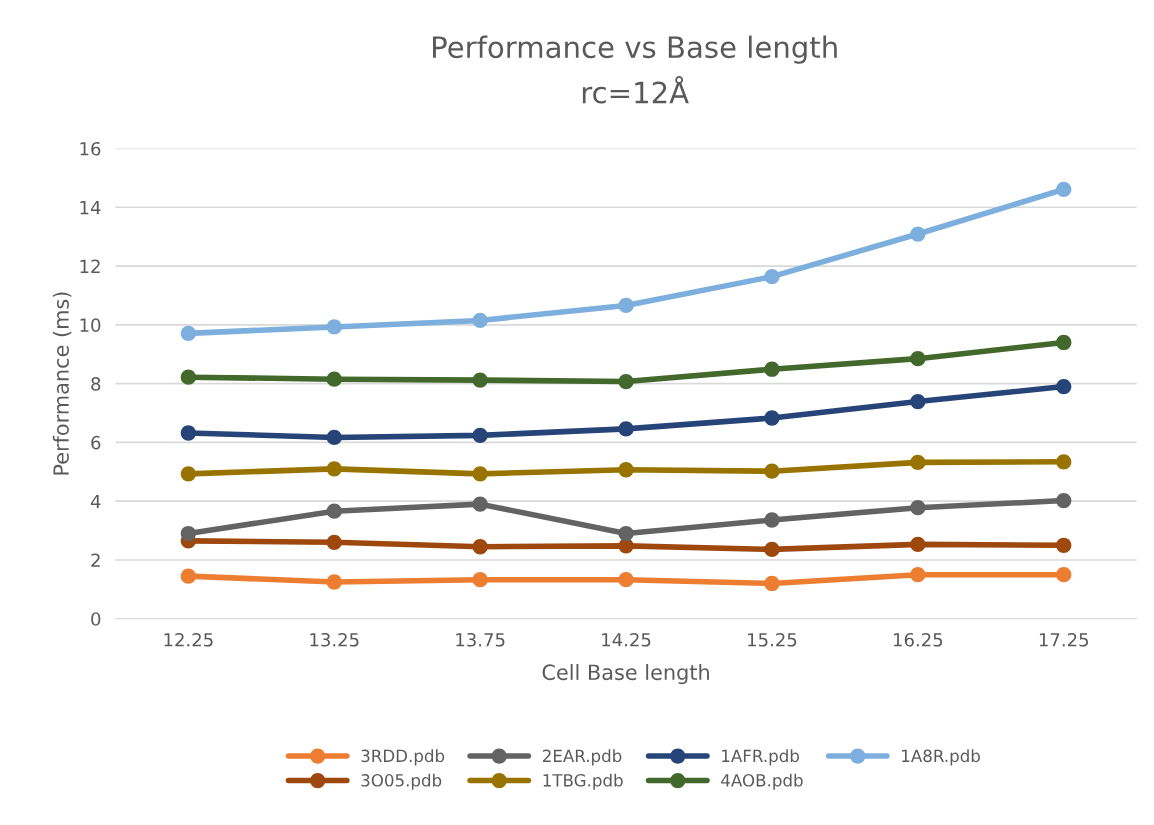 The image size is (1154, 825). Describe the element at coordinates (96, 619) in the screenshot. I see `y-tick-label: 0` at that location.